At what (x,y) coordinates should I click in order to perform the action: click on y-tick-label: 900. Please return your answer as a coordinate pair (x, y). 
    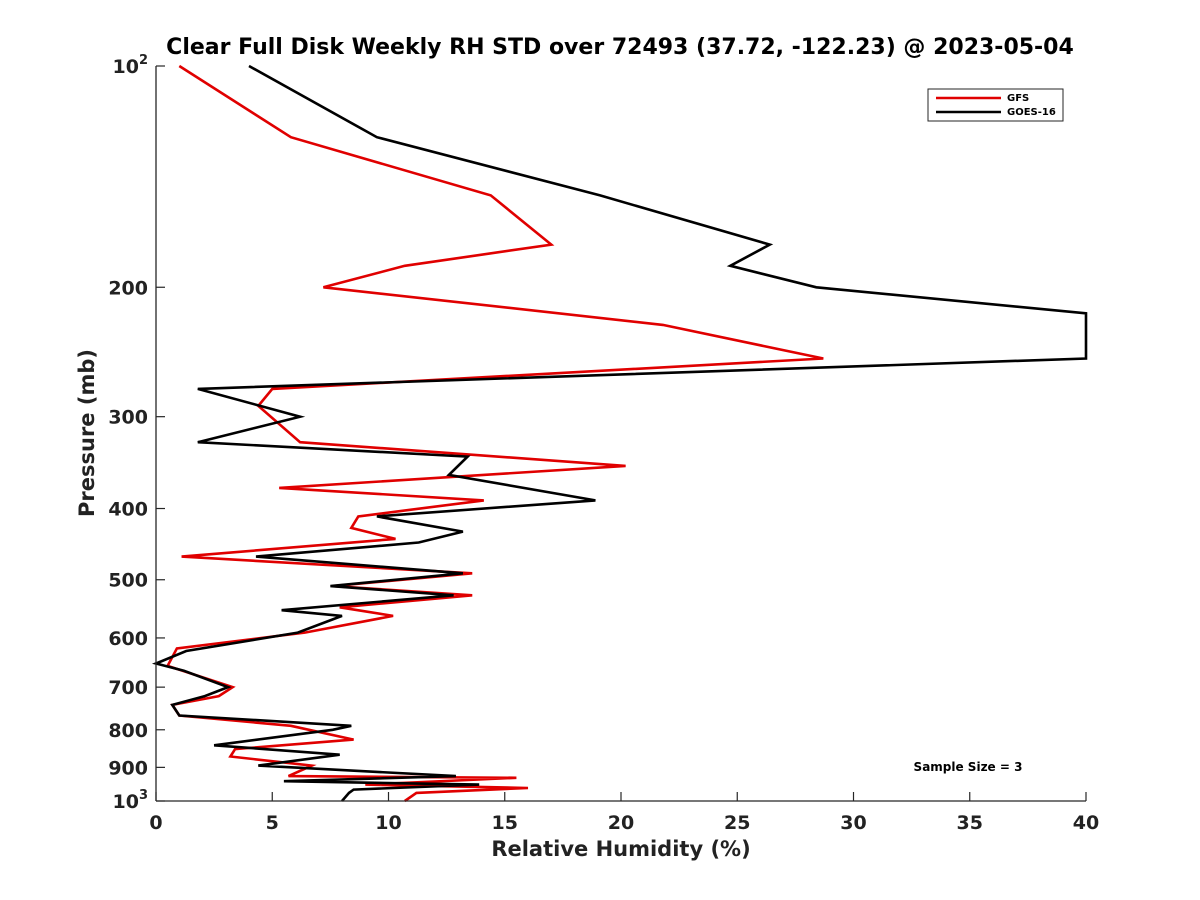
    Looking at the image, I should click on (128, 768).